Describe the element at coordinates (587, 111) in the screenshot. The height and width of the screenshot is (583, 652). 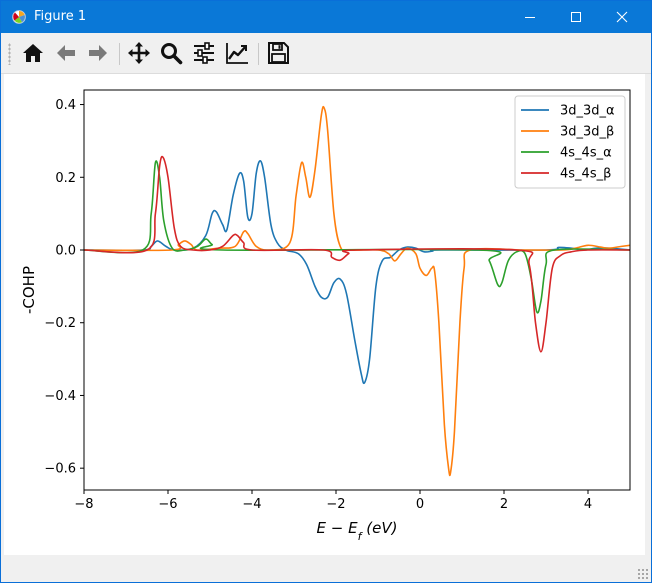
I see `legend-entry: 3d_3d_α` at that location.